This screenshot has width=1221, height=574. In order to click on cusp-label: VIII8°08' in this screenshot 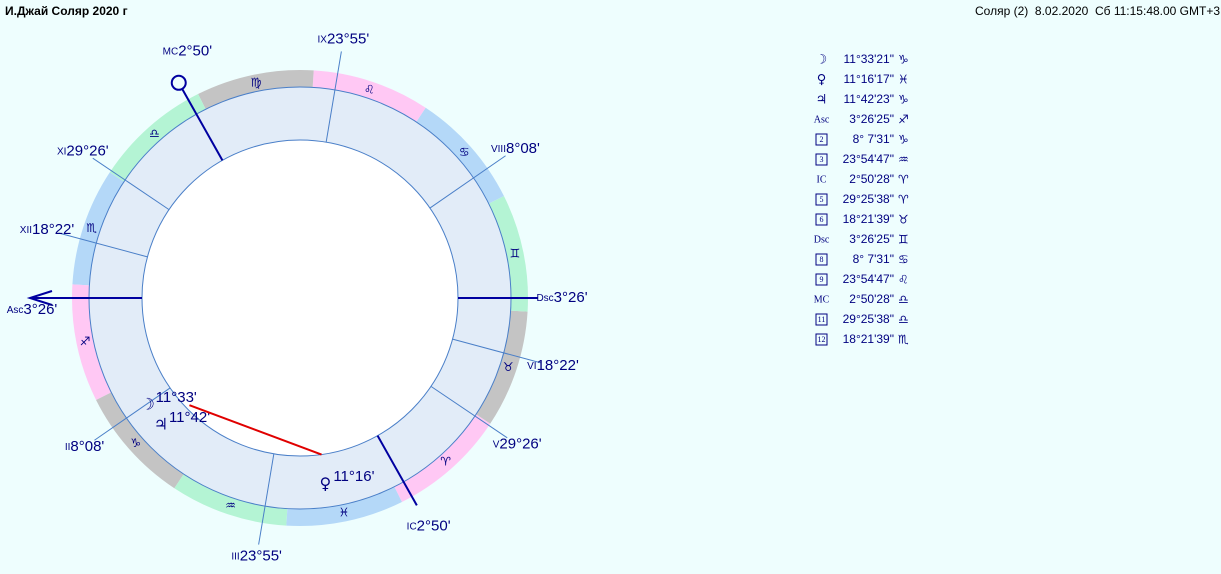, I will do `click(515, 148)`.